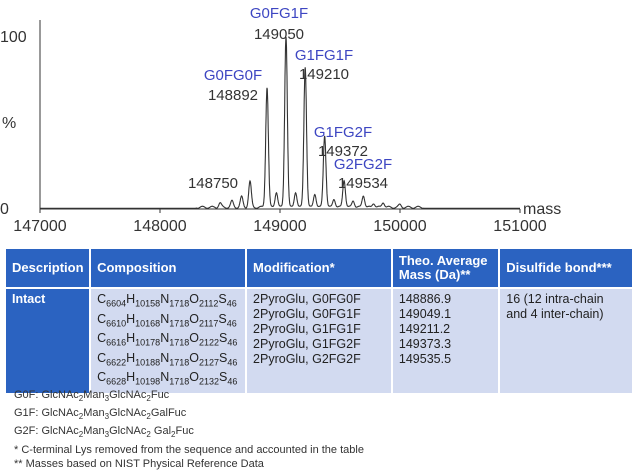 This screenshot has width=640, height=471. I want to click on x-tick-label: 149000, so click(279, 226).